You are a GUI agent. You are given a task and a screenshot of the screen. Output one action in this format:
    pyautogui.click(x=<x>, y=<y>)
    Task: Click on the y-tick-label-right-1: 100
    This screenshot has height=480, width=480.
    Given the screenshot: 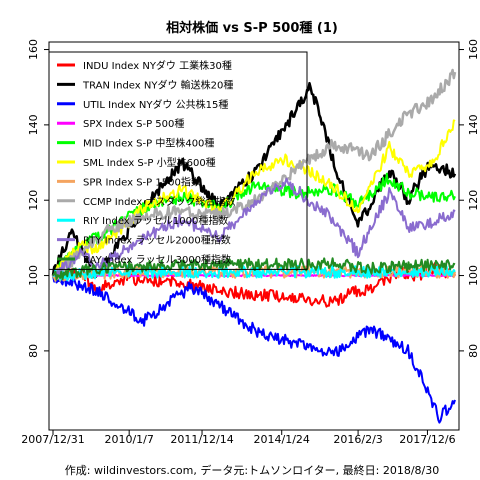 What is the action you would take?
    pyautogui.click(x=473, y=275)
    